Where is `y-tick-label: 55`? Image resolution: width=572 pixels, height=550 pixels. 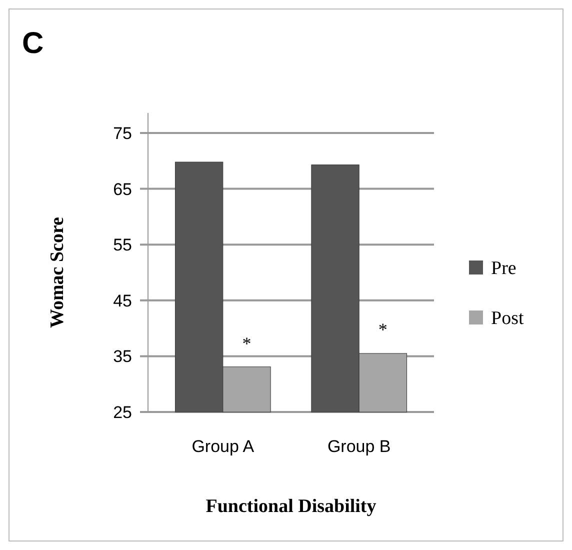
y-tick-label: 55 is located at coordinates (122, 245).